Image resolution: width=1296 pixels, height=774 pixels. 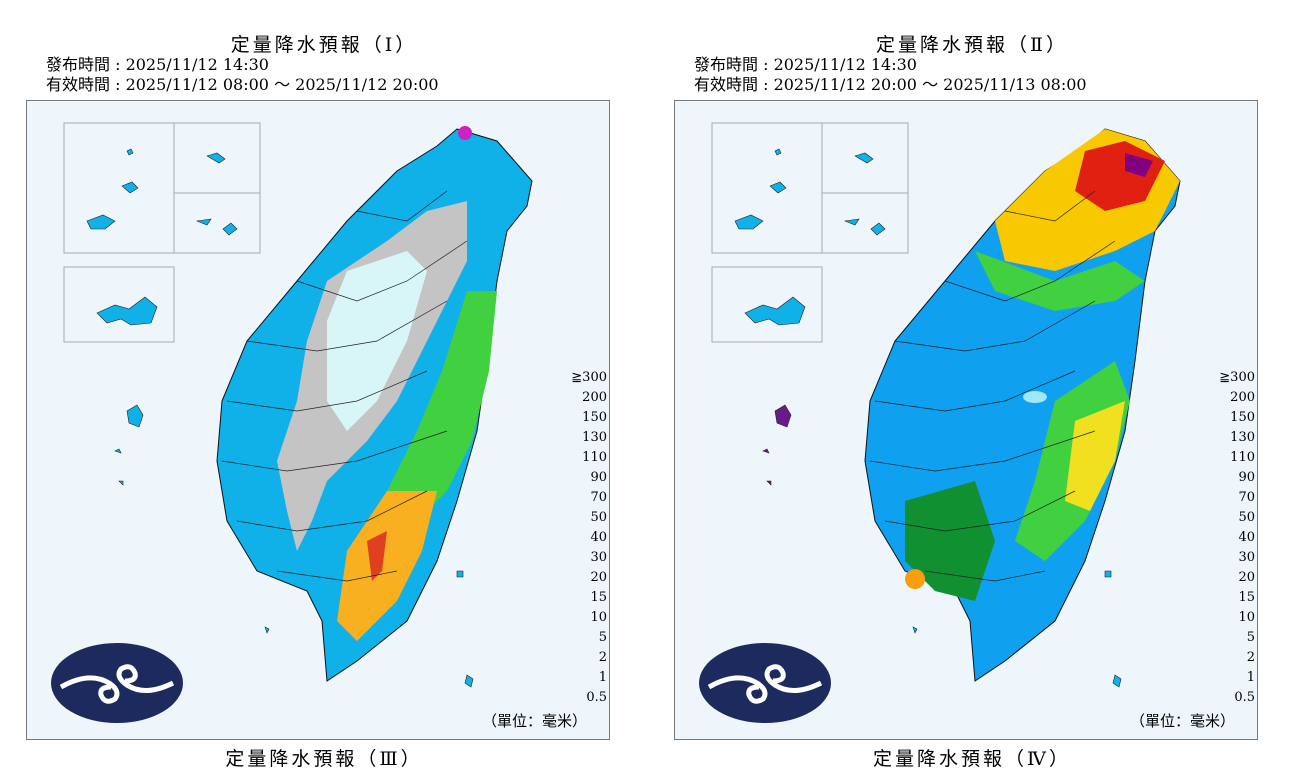 I want to click on legend-label: ≧300, so click(x=1237, y=377).